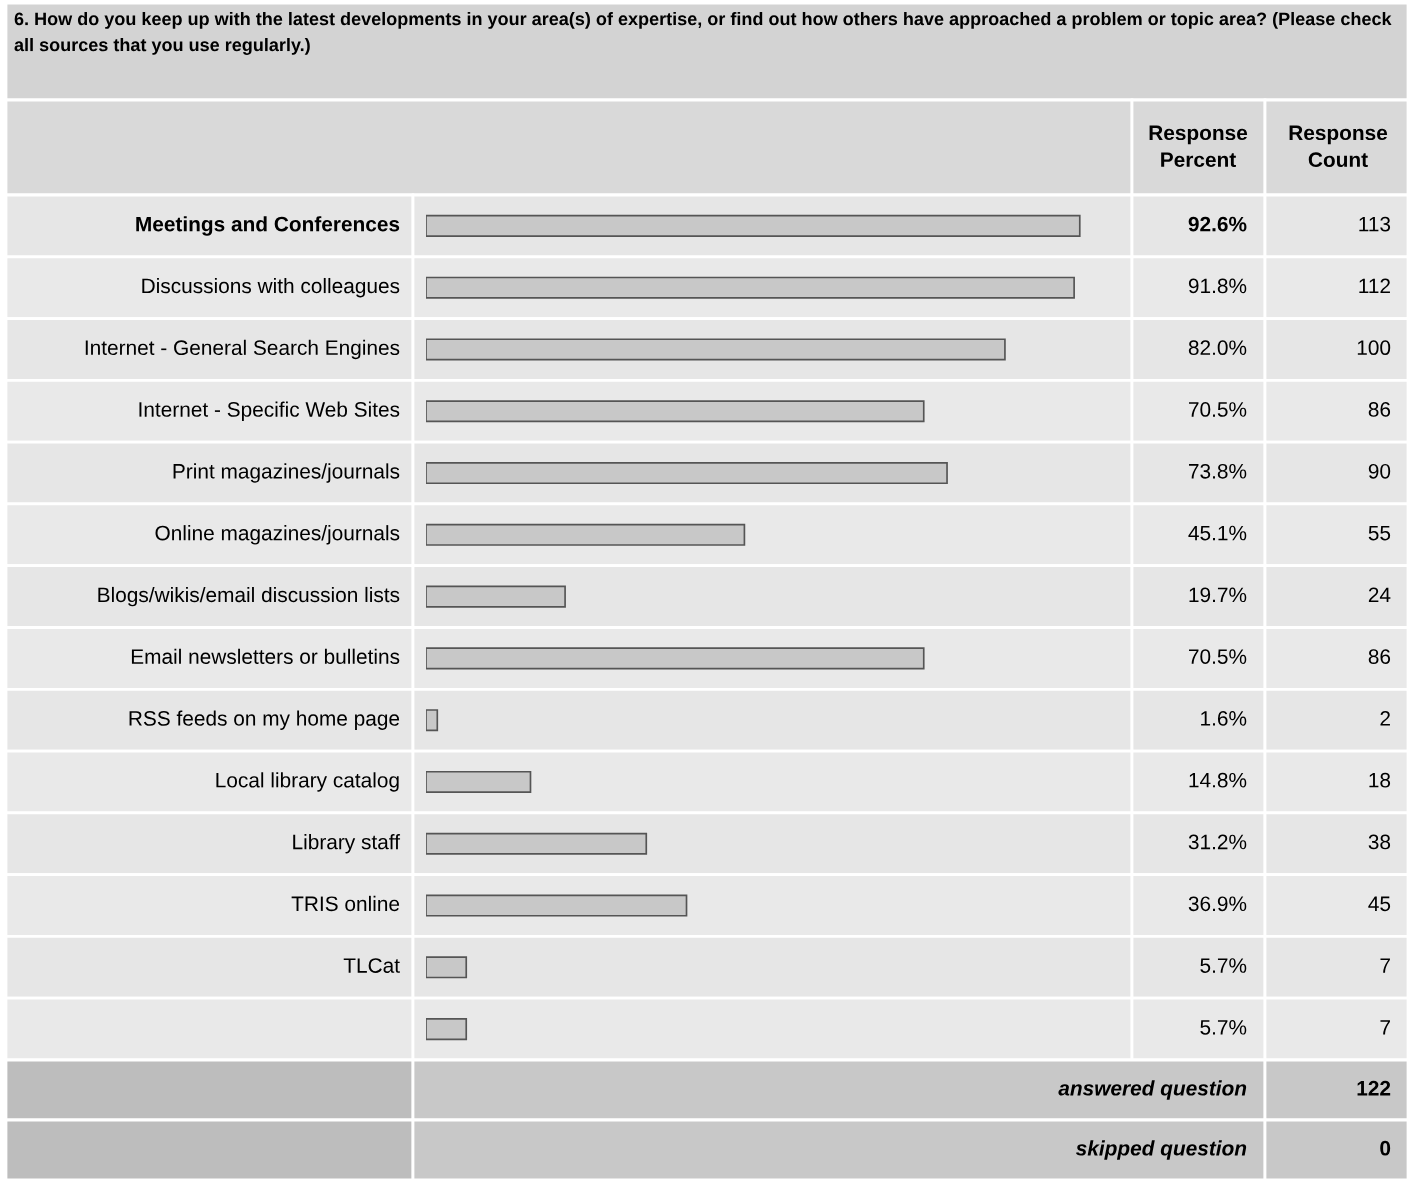  I want to click on y-tick-label: Library staff, so click(347, 844).